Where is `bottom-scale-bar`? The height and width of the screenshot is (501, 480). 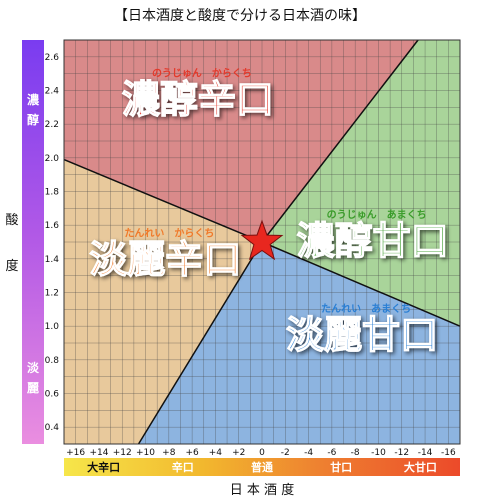
bottom-scale-bar is located at coordinates (262, 467).